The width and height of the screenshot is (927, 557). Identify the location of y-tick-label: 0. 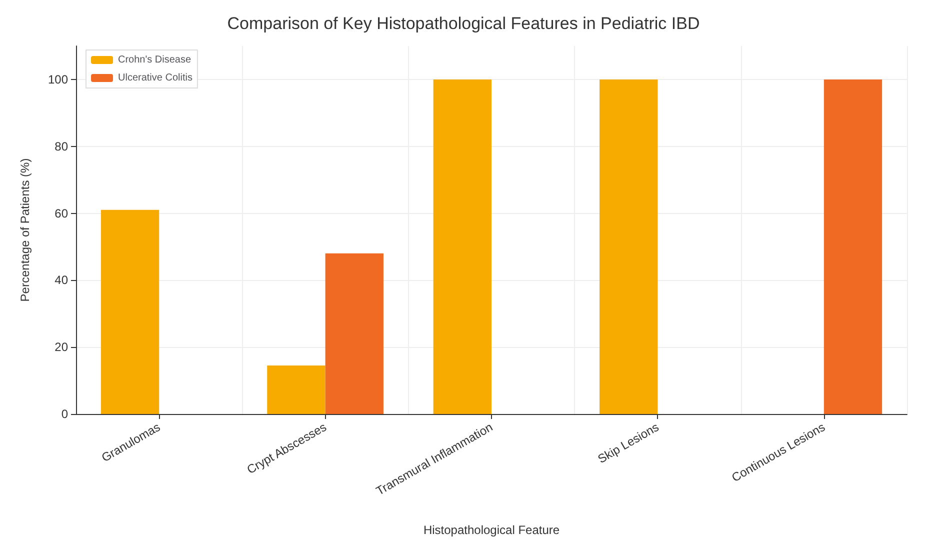
(64, 414).